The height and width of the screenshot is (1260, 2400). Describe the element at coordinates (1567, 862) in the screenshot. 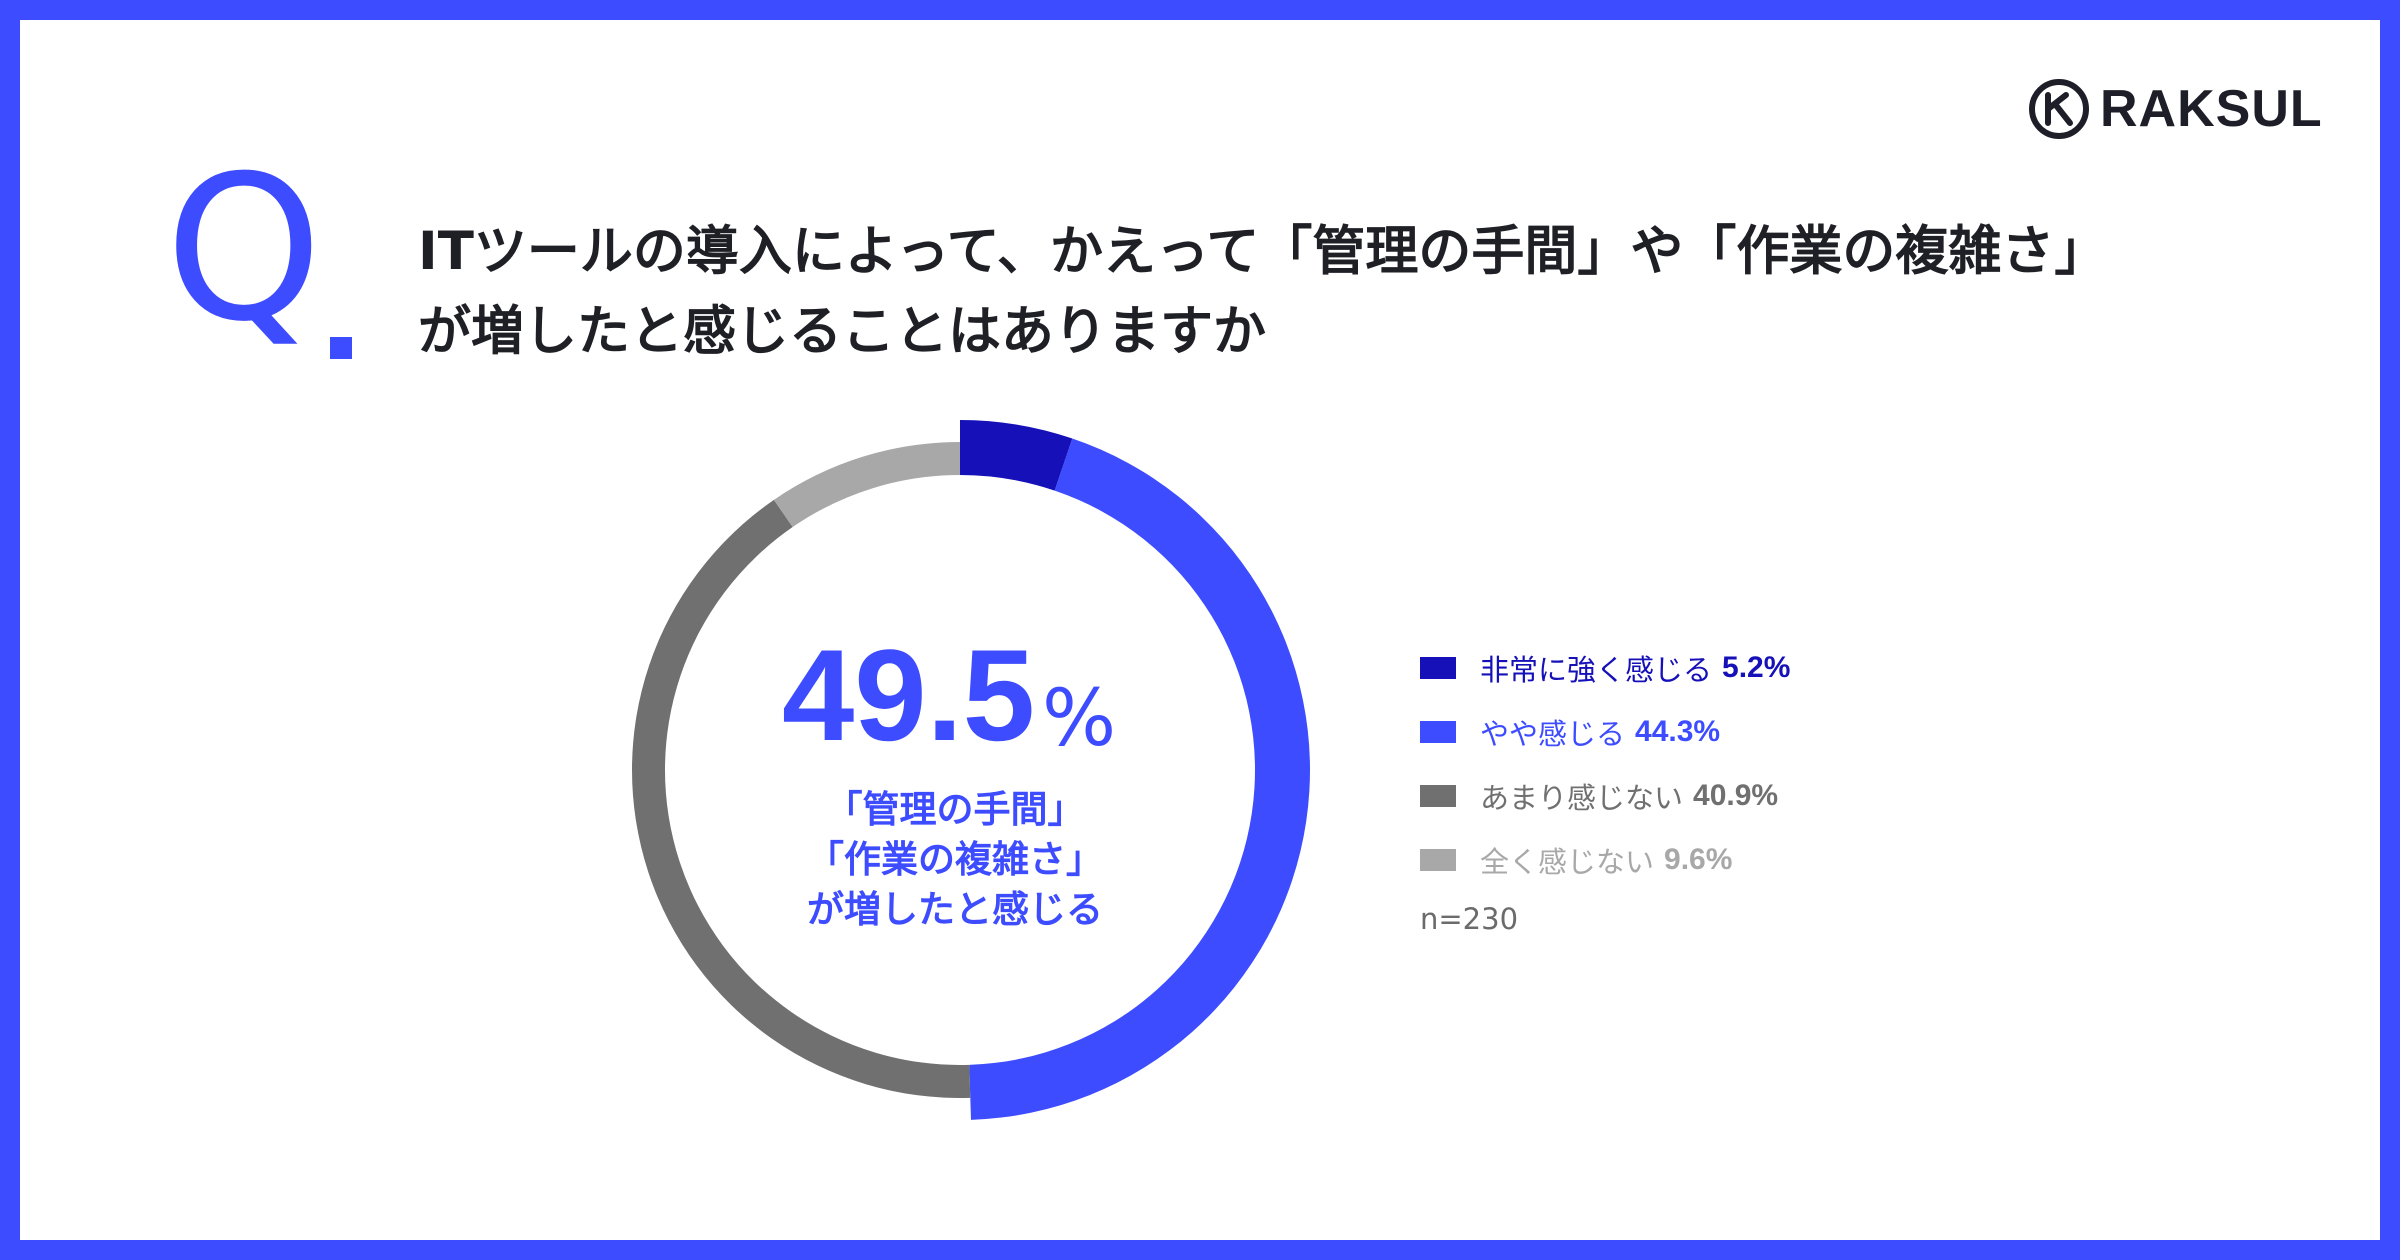

I see `legend-label: 全く感じない` at that location.